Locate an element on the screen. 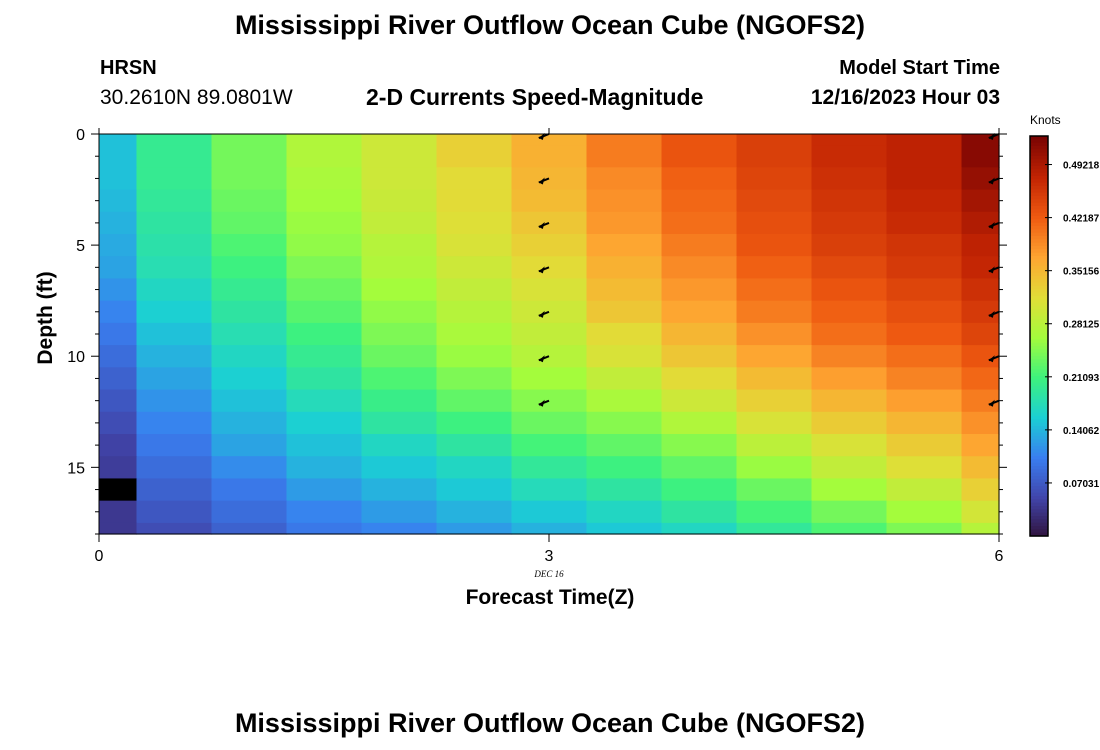  colorbar-frame is located at coordinates (1039, 336).